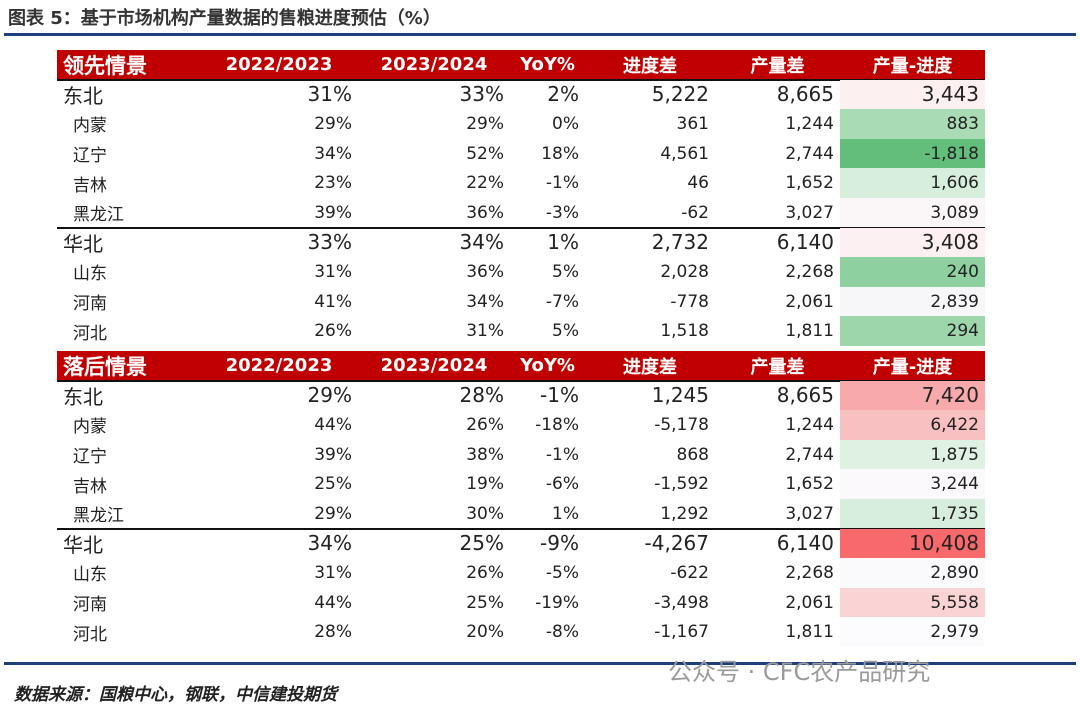  Describe the element at coordinates (224, 18) in the screenshot. I see `title: 图表 5：基于市场机构产量数据的售粮进度预估（%）` at that location.